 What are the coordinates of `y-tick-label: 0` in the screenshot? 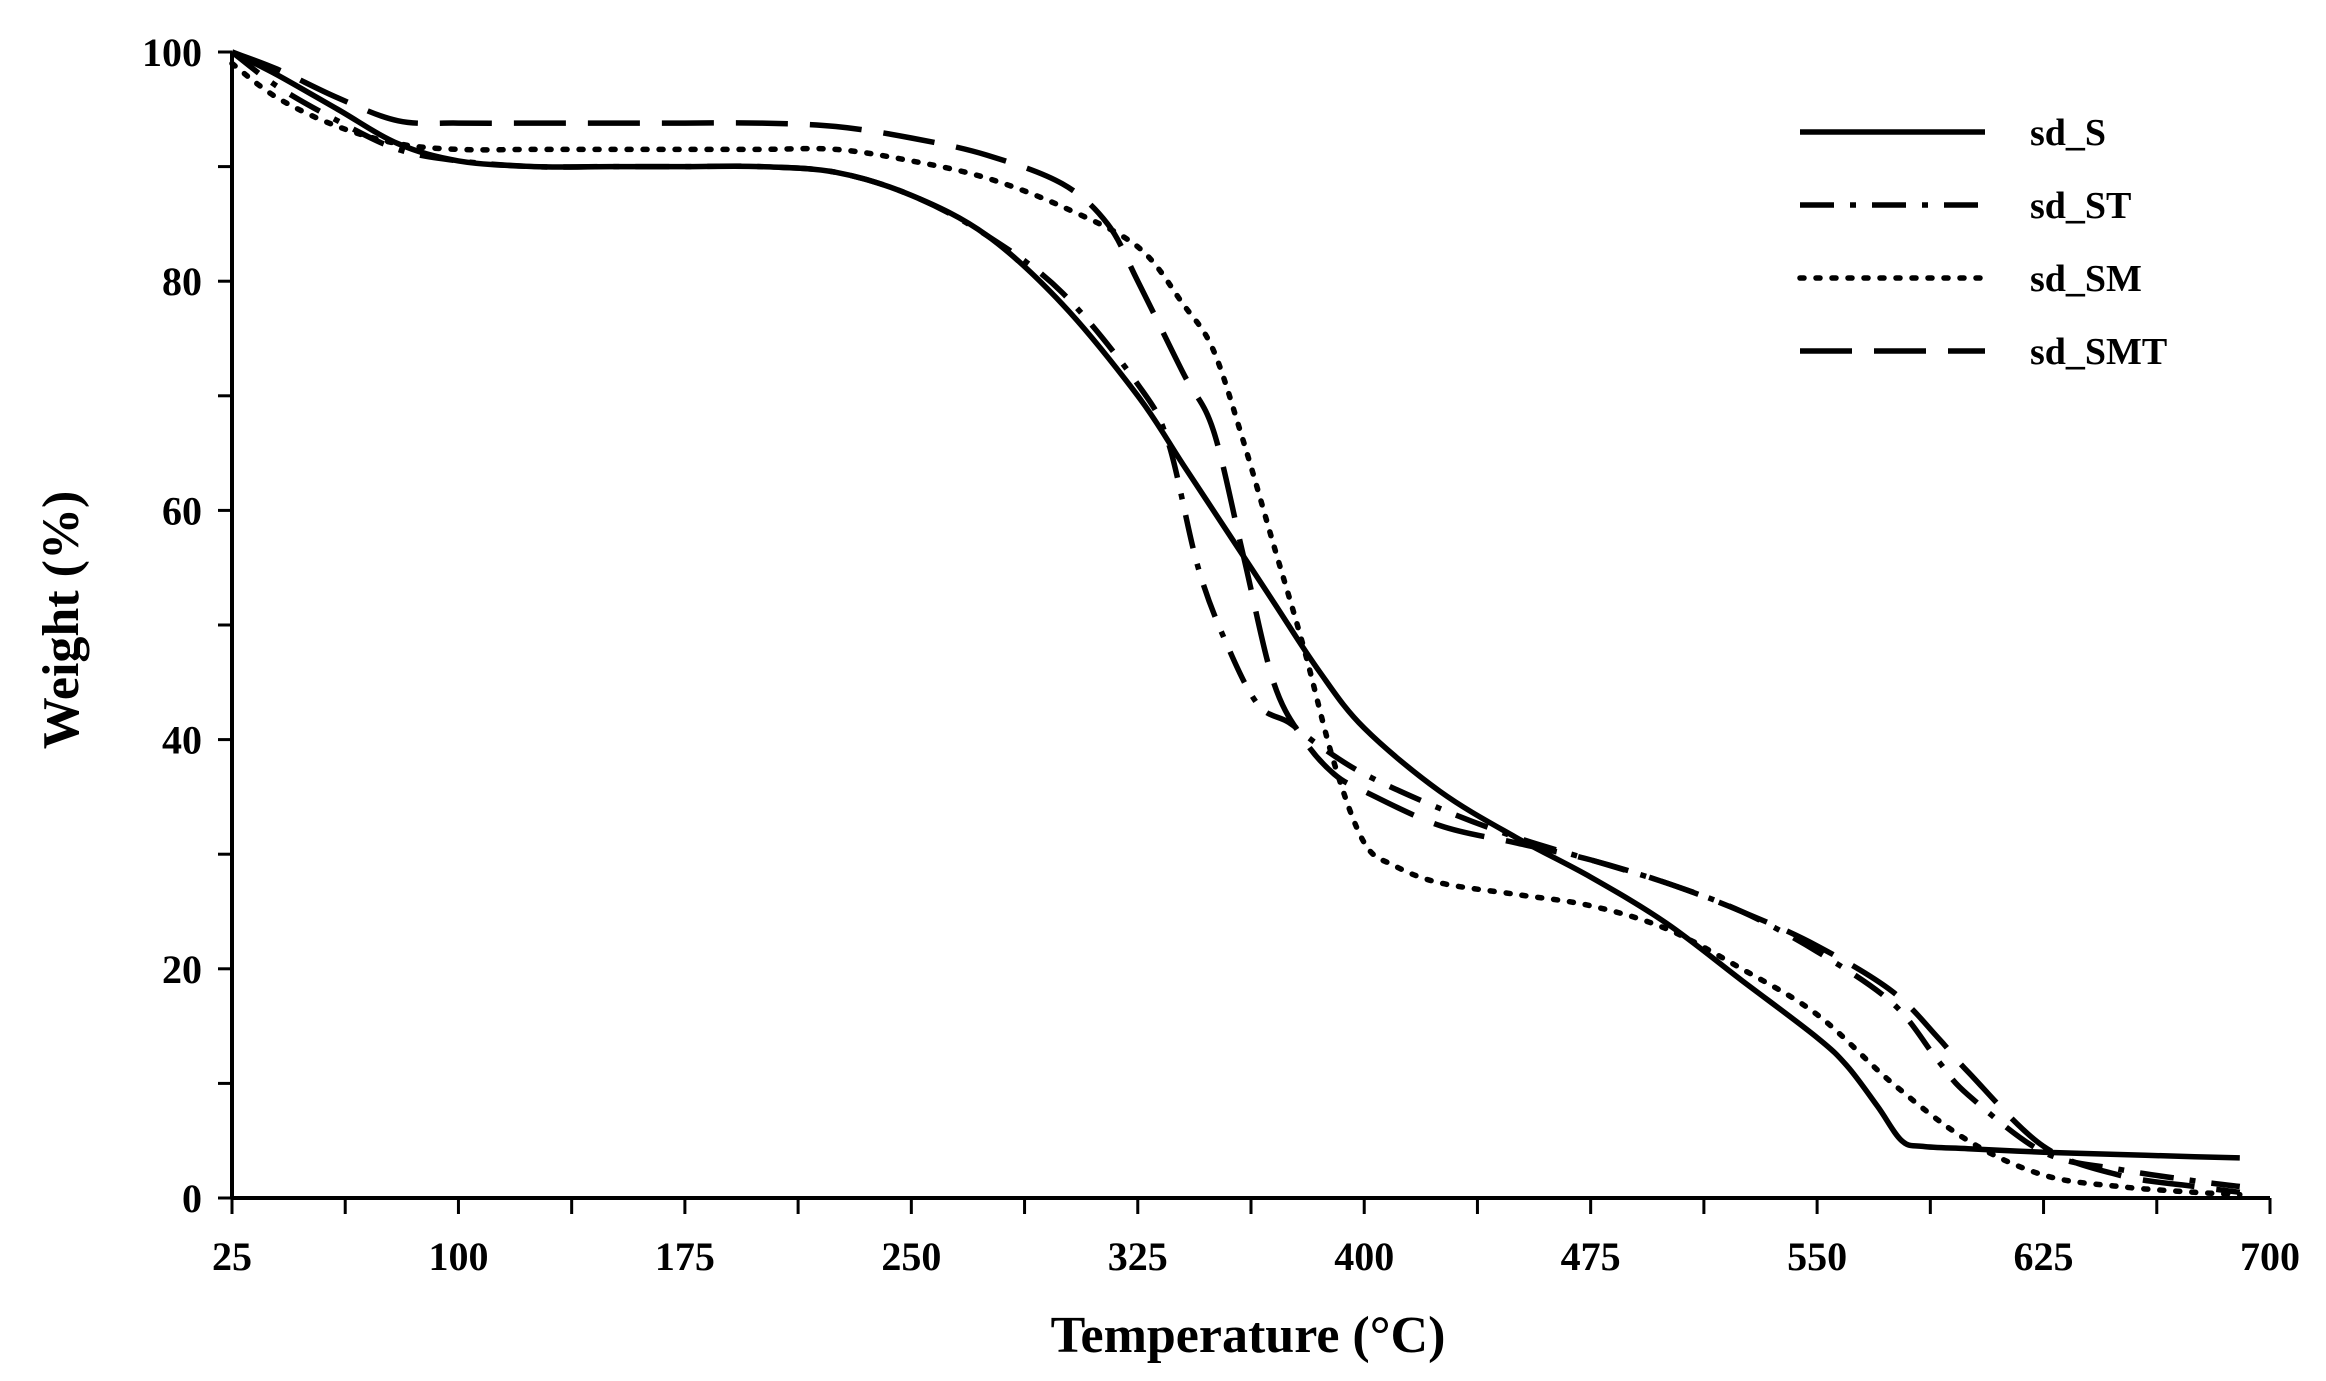 It's located at (192, 1198).